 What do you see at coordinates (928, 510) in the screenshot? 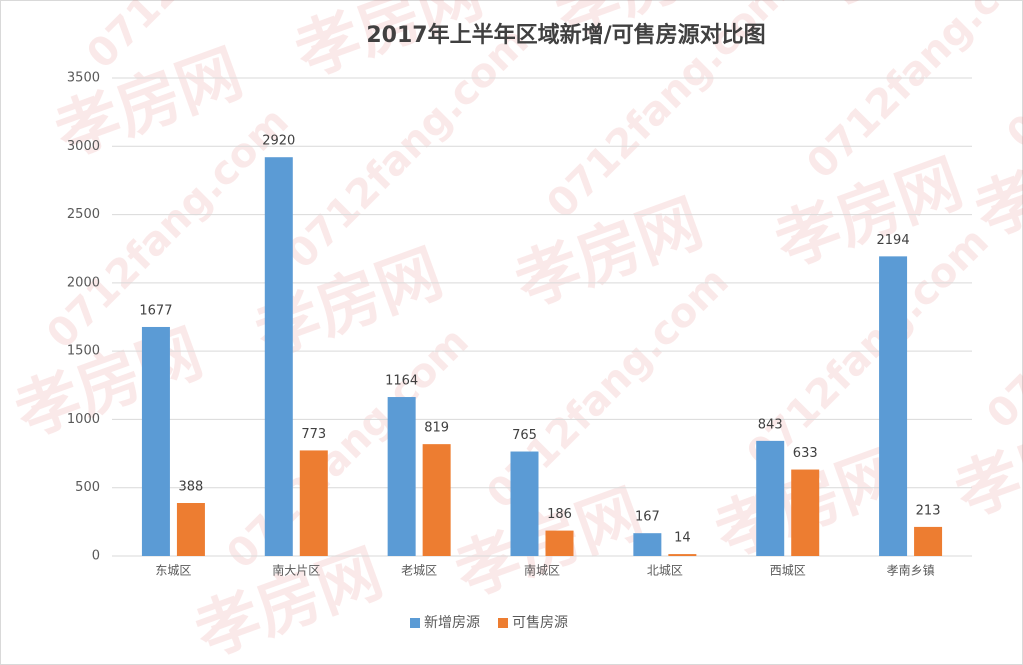
I see `data-label: 213` at bounding box center [928, 510].